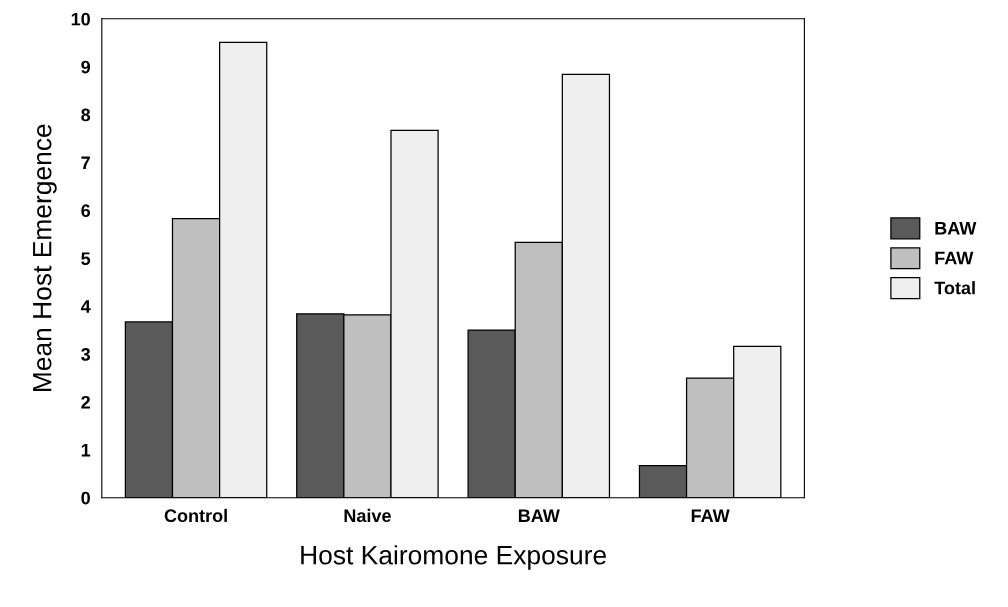  Describe the element at coordinates (710, 515) in the screenshot. I see `x-tick-label: FAW` at that location.